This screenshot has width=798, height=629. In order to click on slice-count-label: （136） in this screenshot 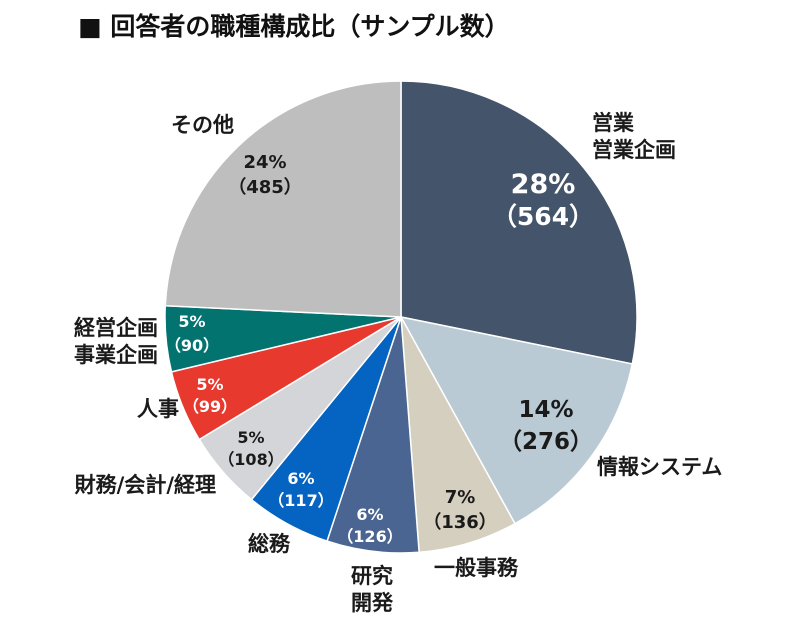, I will do `click(460, 522)`.